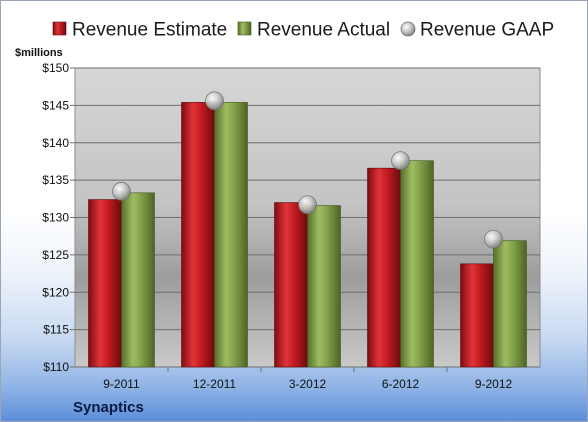 This screenshot has height=422, width=588. I want to click on y-tick-label: $140, so click(55, 143).